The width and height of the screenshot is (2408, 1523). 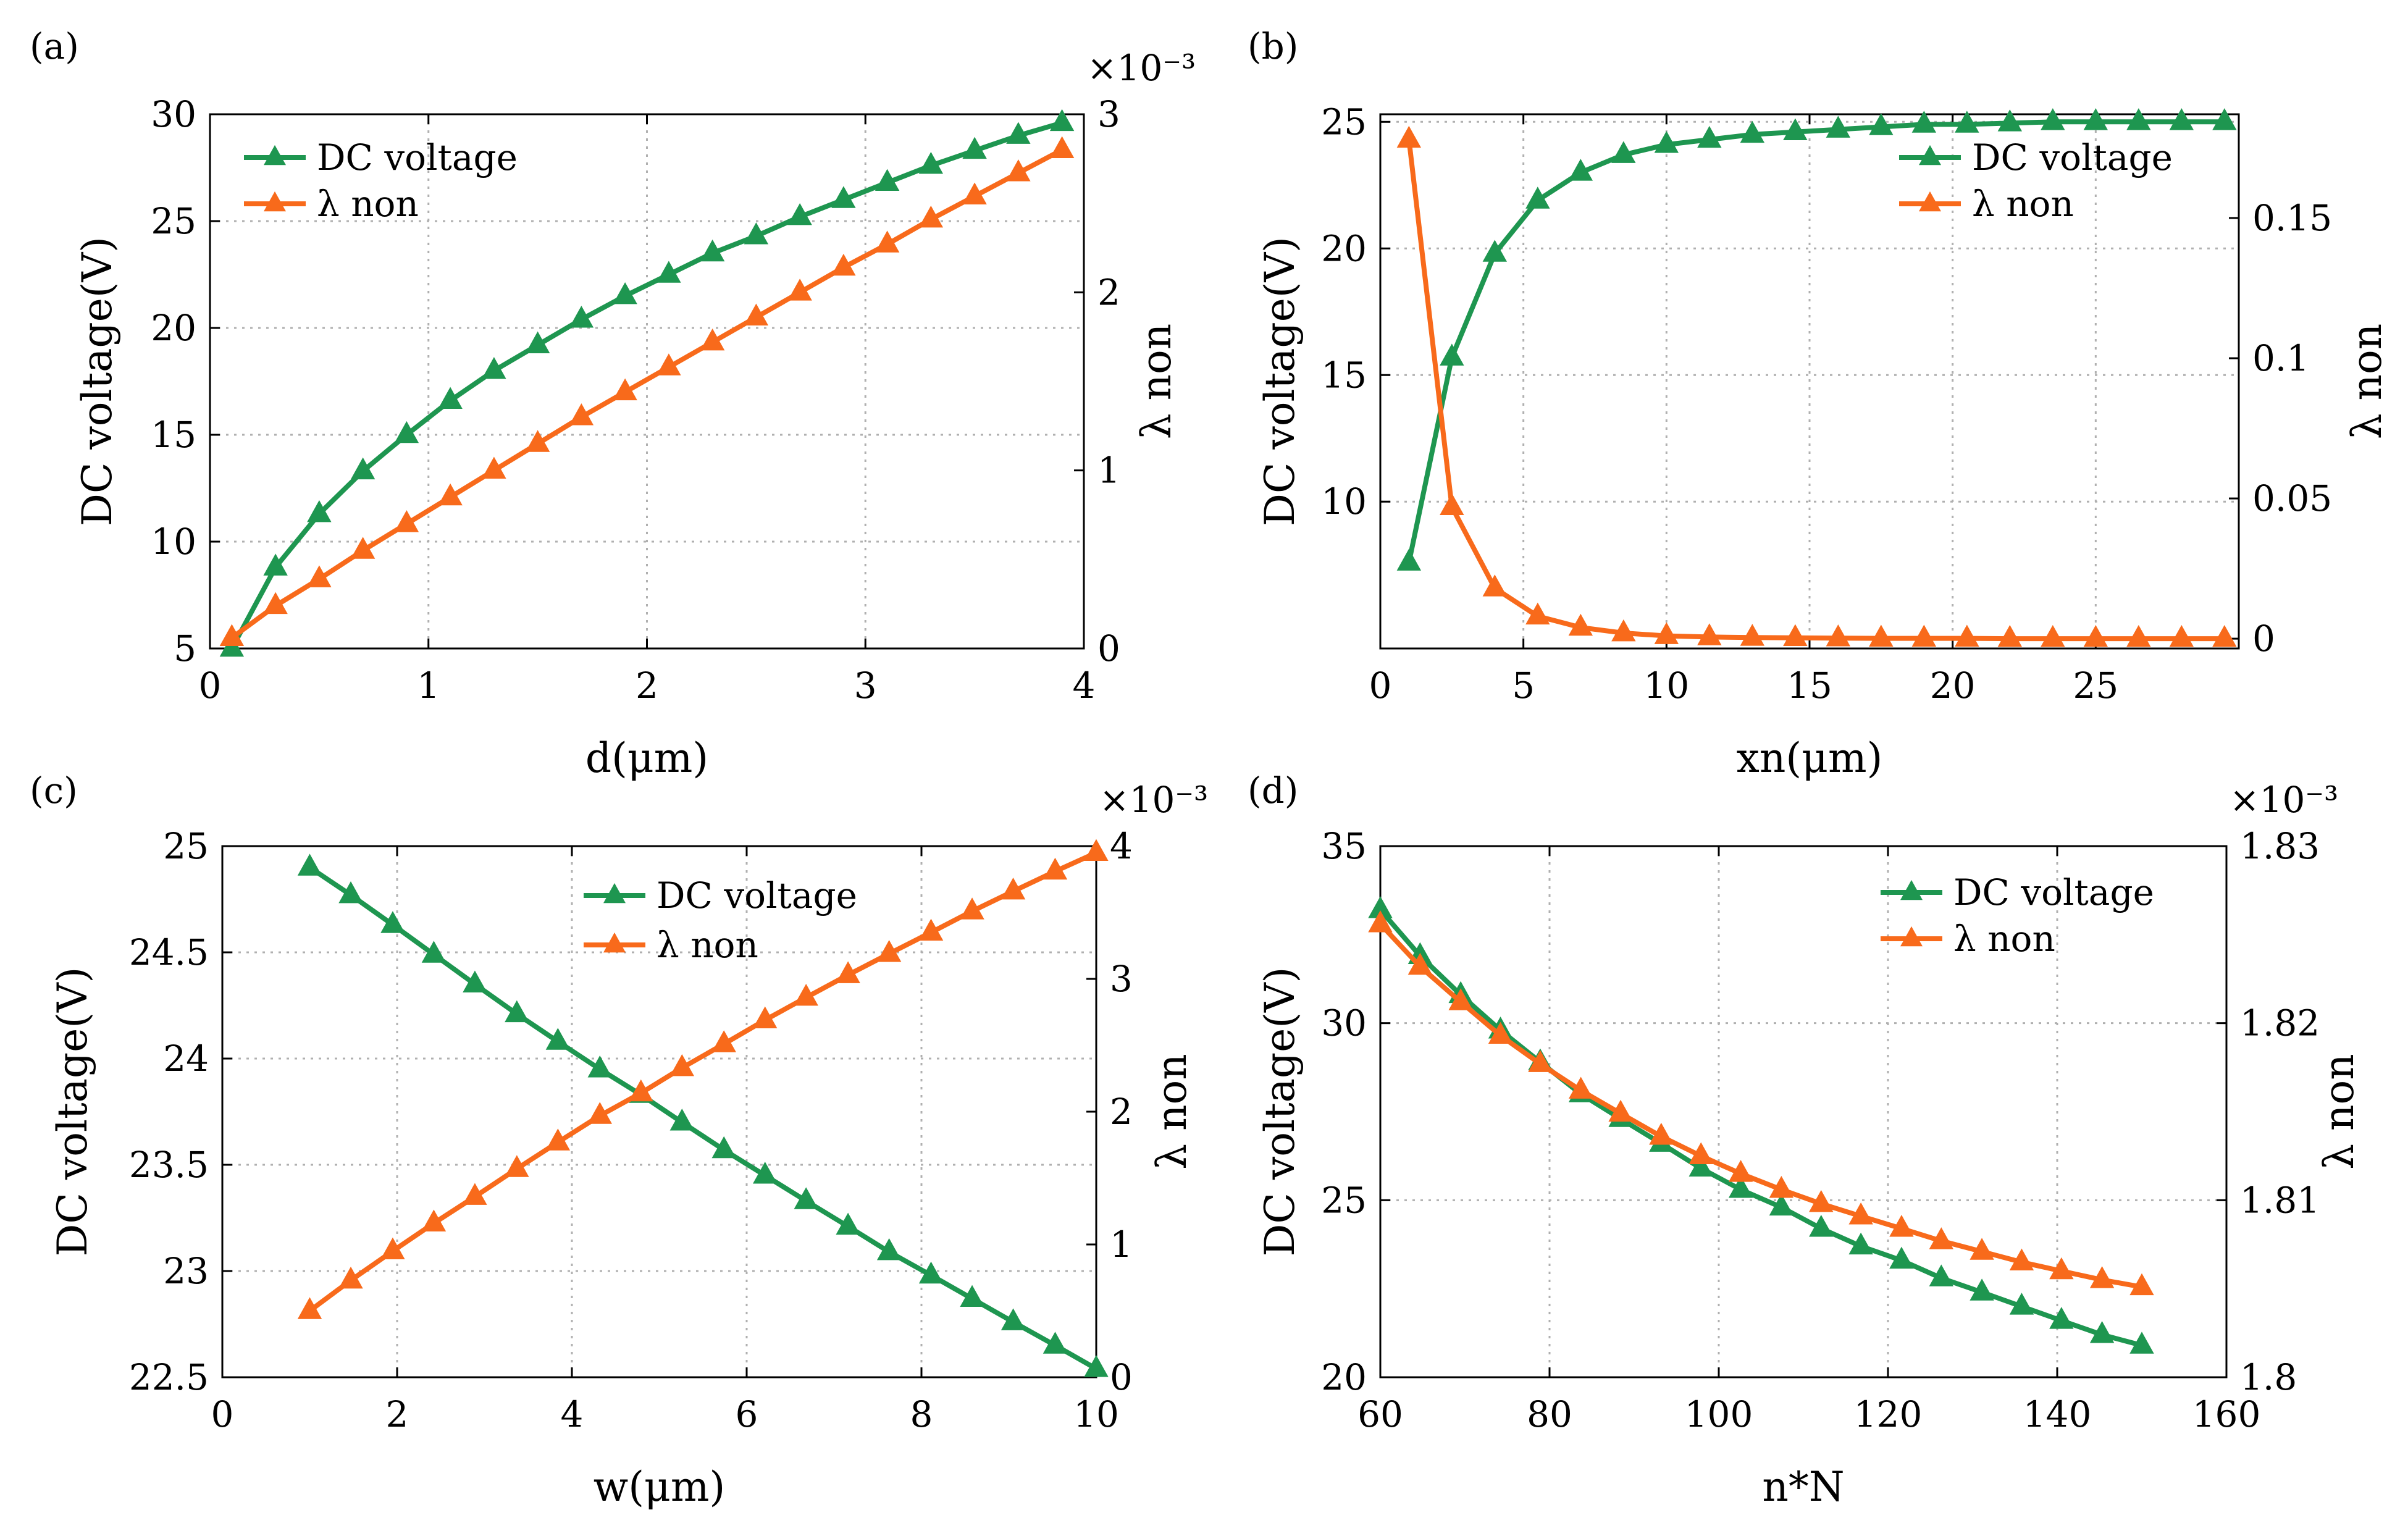 What do you see at coordinates (2023, 204) in the screenshot?
I see `legend-label: λ non` at bounding box center [2023, 204].